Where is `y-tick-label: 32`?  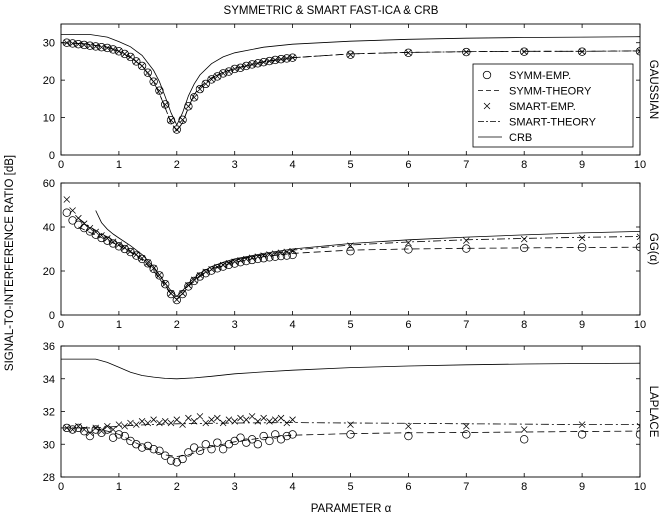 y-tick-label: 32 is located at coordinates (49, 413).